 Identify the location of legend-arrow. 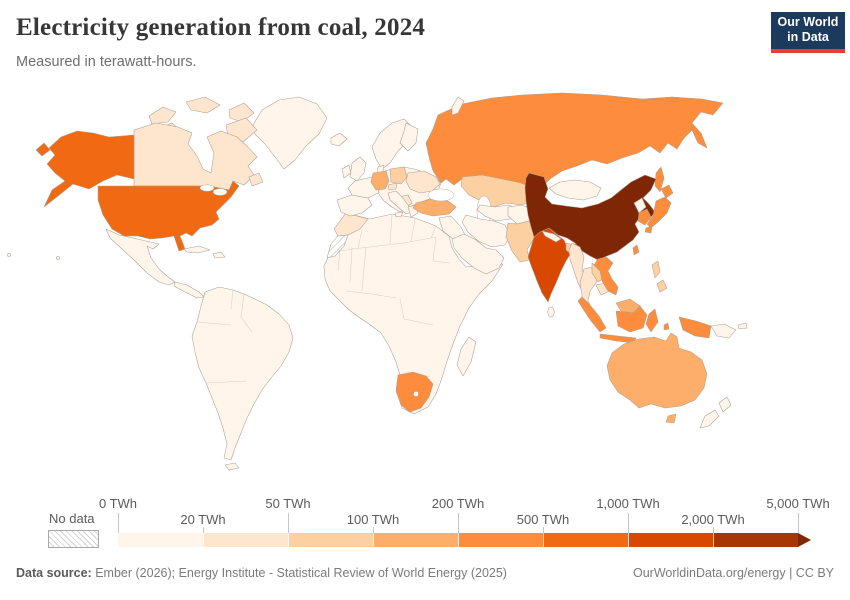
(804, 540).